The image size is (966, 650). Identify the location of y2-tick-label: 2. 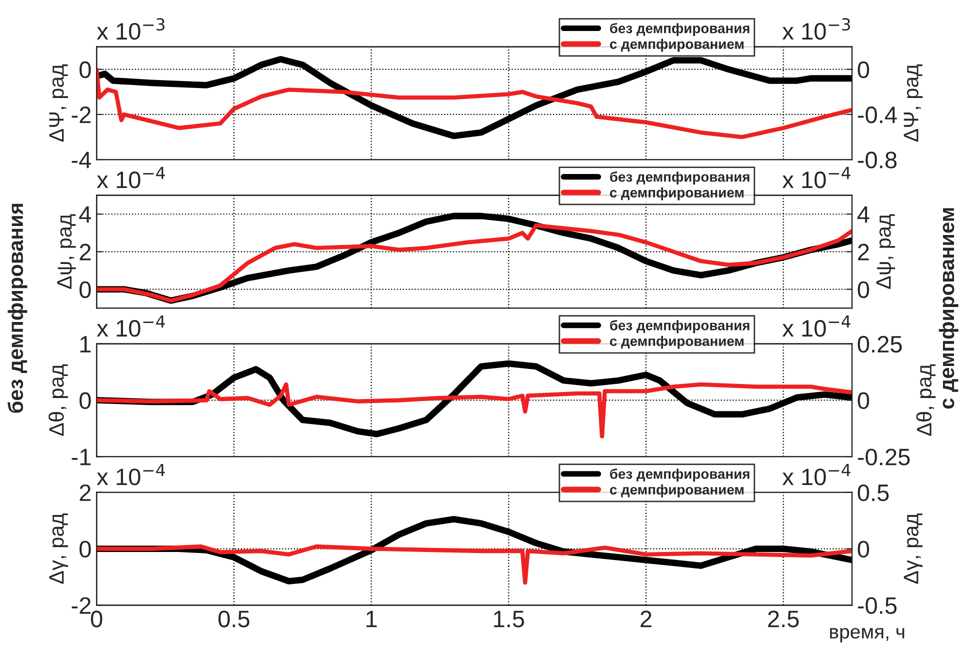
(863, 252).